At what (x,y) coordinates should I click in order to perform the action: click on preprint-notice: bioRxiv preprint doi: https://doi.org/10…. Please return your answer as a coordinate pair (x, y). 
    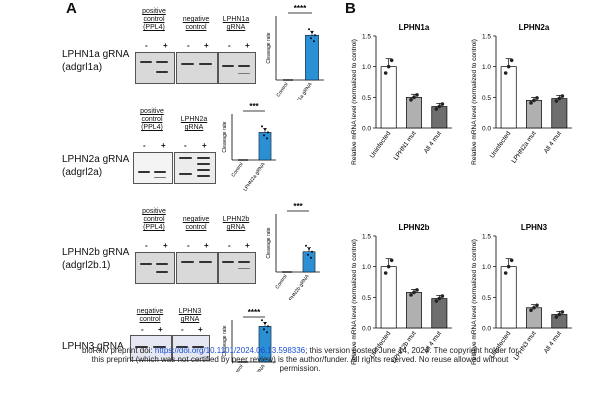
    Looking at the image, I should click on (300, 359).